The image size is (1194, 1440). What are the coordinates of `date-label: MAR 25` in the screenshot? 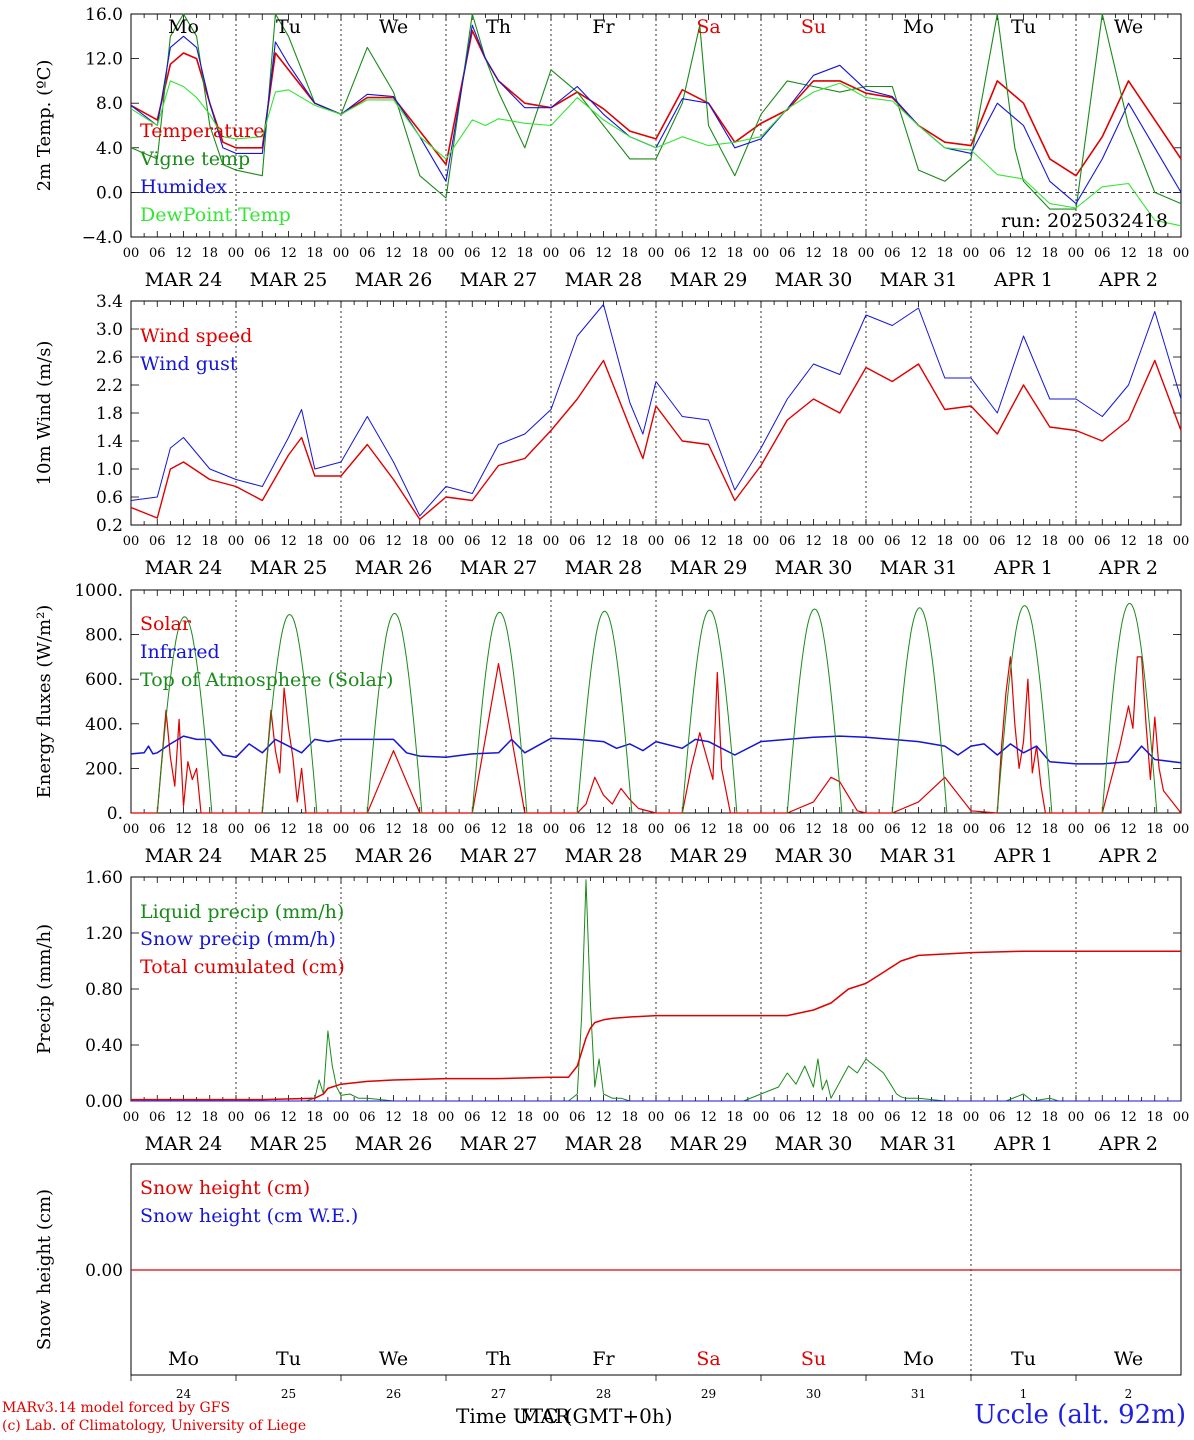 It's located at (289, 568).